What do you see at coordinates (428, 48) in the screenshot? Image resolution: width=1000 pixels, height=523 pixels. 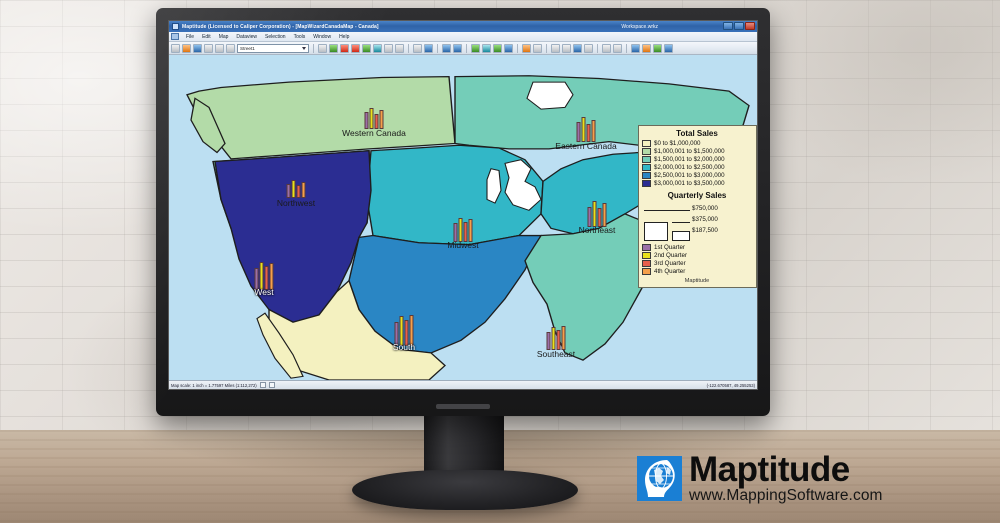 I see `table-icon` at bounding box center [428, 48].